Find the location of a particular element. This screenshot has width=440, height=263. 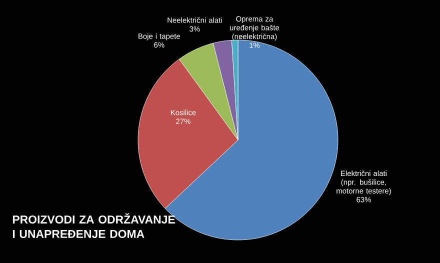

text: PROIZVODI ZA ODRŽAVANJE I UNAPREĐENJE DOMA is located at coordinates (93, 225).